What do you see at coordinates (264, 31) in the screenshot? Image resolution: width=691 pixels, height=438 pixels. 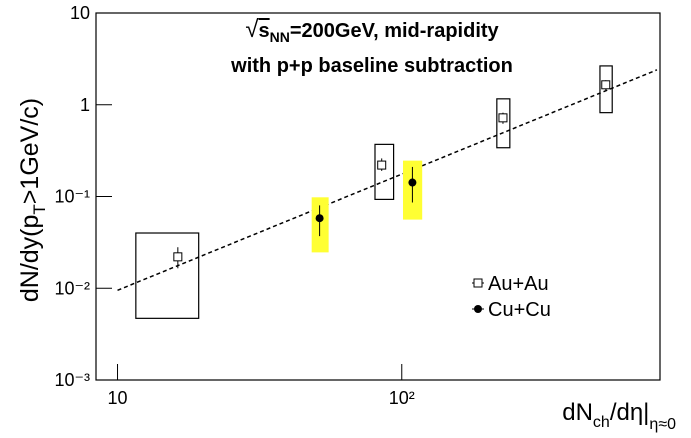 I see `title-s: s` at bounding box center [264, 31].